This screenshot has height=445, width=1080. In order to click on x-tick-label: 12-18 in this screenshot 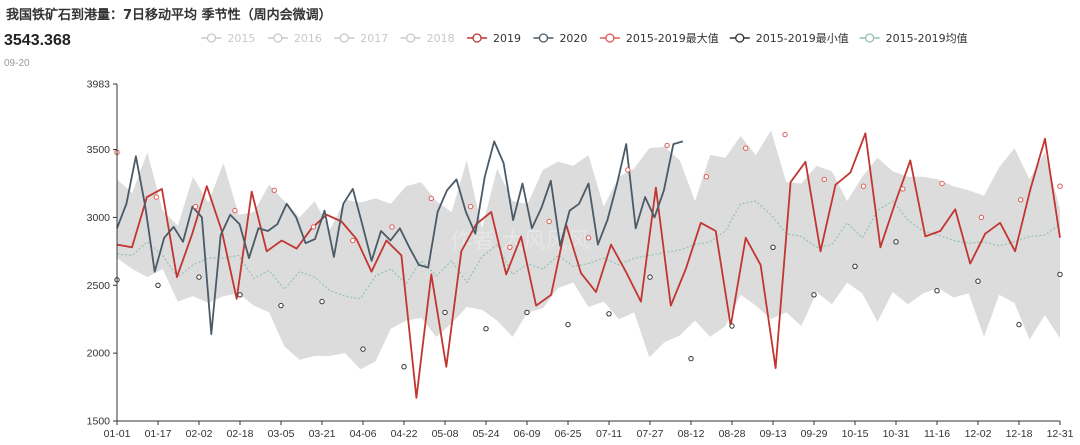, I will do `click(1019, 434)`.